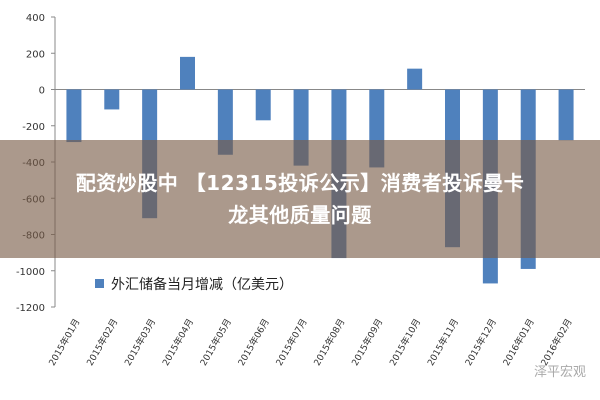 The width and height of the screenshot is (600, 400). I want to click on watermark: 泽平宏观, so click(559, 372).